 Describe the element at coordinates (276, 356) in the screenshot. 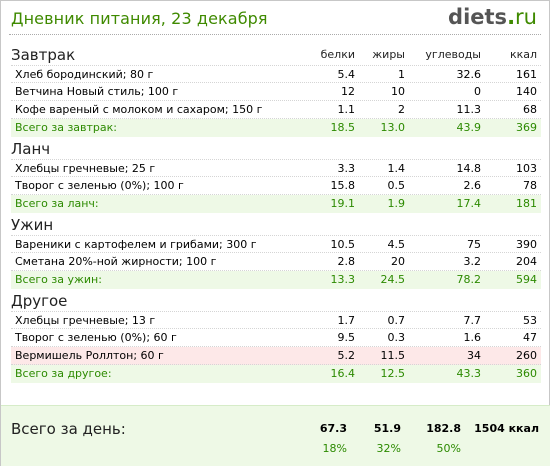

I see `food-row-highlighted: Вермишель Роллтон; 60 г 5.2 11.5 34 260` at that location.